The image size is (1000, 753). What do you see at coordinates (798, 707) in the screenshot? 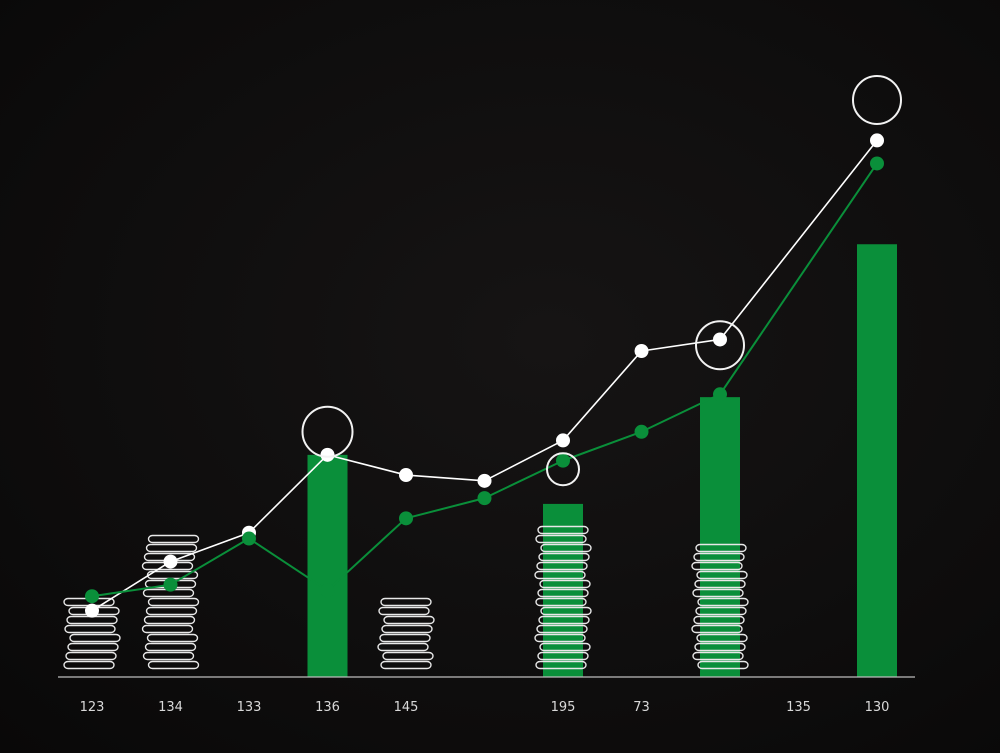
I see `x-tick-label-9: 135` at bounding box center [798, 707].